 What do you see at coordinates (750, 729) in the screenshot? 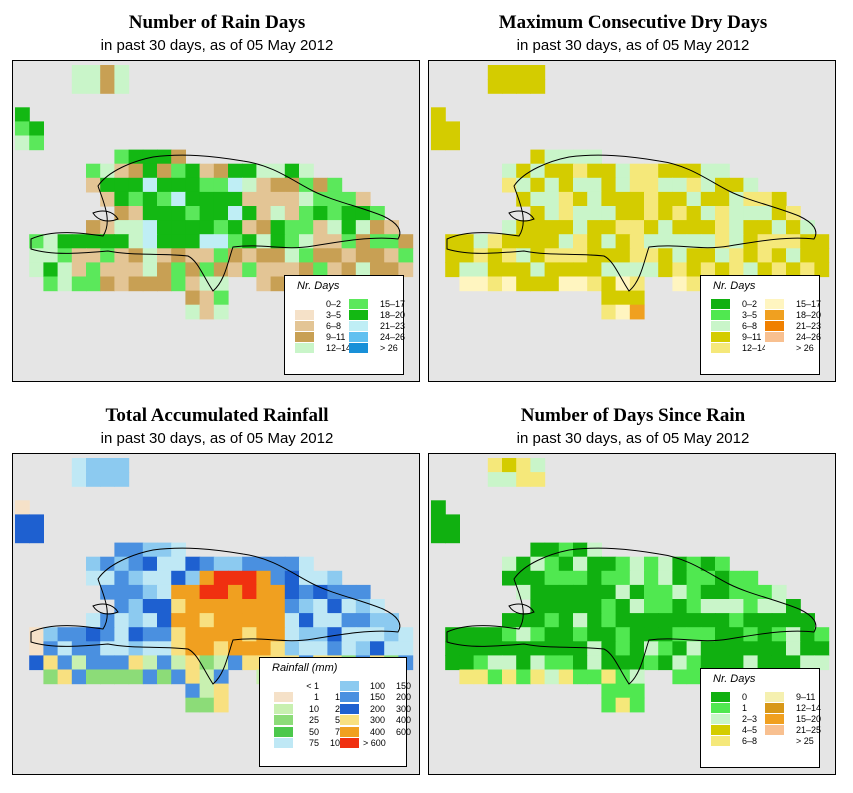
I see `legend-label: 4–5` at bounding box center [750, 729].